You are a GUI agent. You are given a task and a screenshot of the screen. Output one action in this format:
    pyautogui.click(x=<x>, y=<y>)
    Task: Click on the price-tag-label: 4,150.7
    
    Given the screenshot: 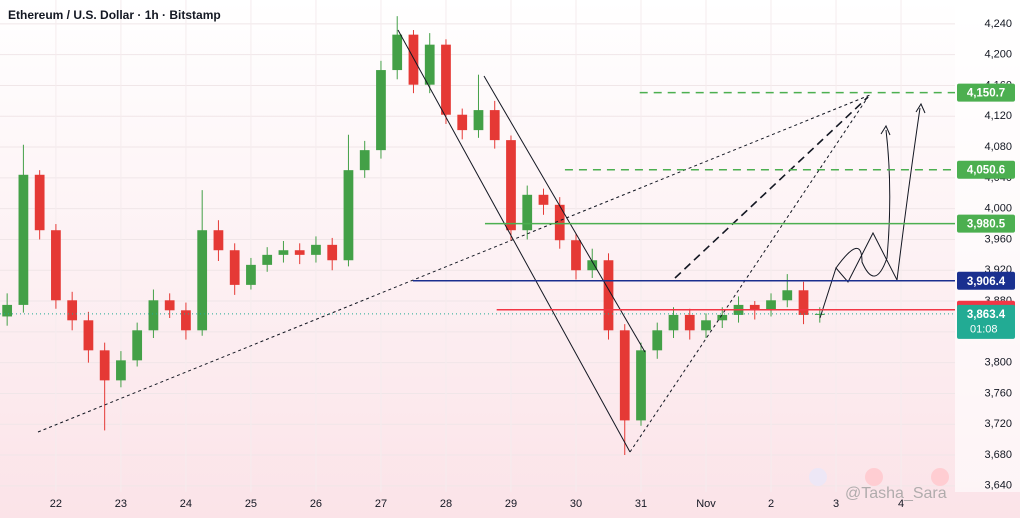 What is the action you would take?
    pyautogui.click(x=986, y=94)
    